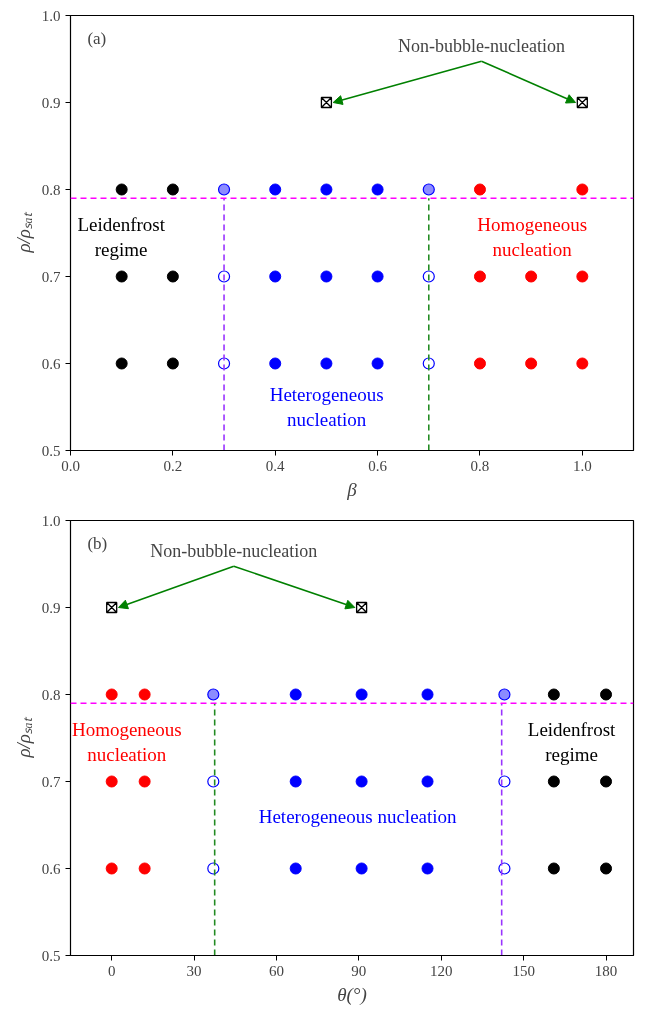  What do you see at coordinates (194, 970) in the screenshot?
I see `x-tick-label: 30` at bounding box center [194, 970].